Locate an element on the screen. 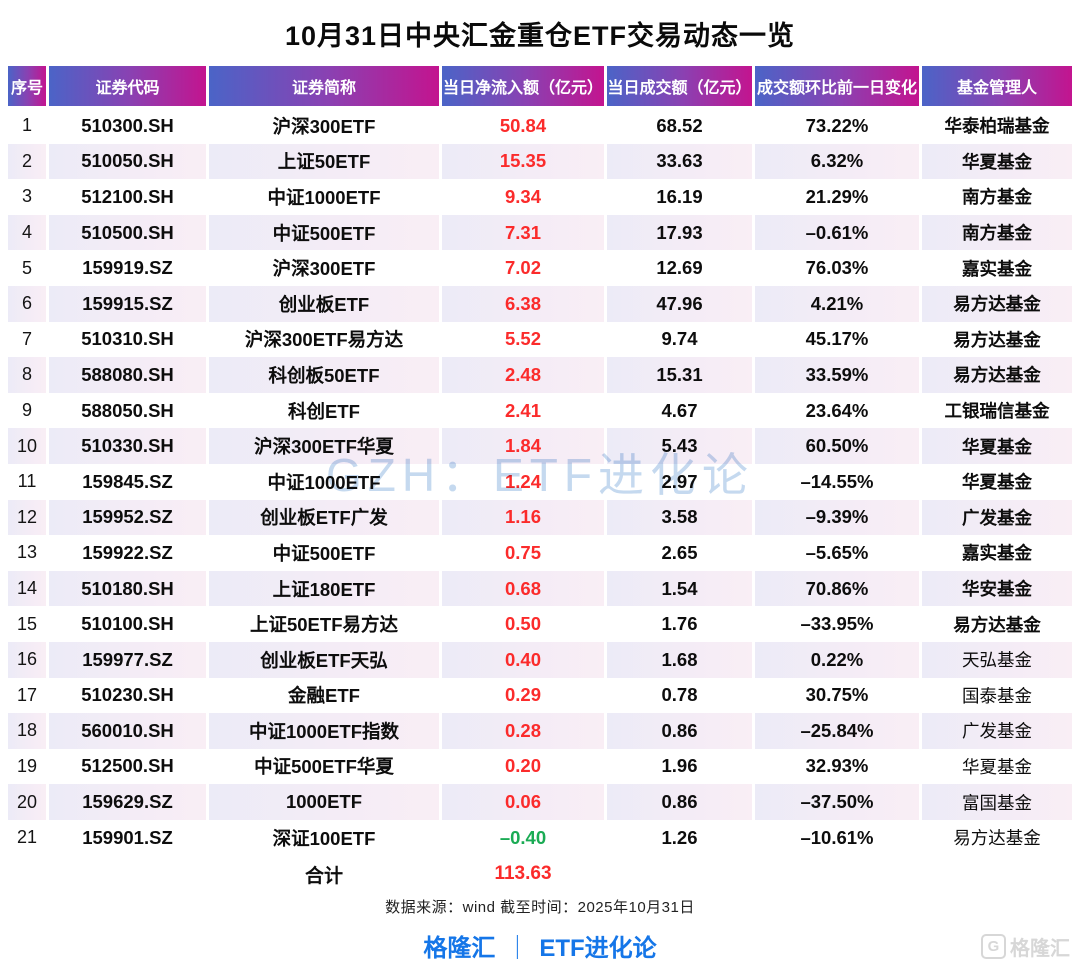 This screenshot has height=973, width=1080. cell-turnover: 1.96 is located at coordinates (679, 766).